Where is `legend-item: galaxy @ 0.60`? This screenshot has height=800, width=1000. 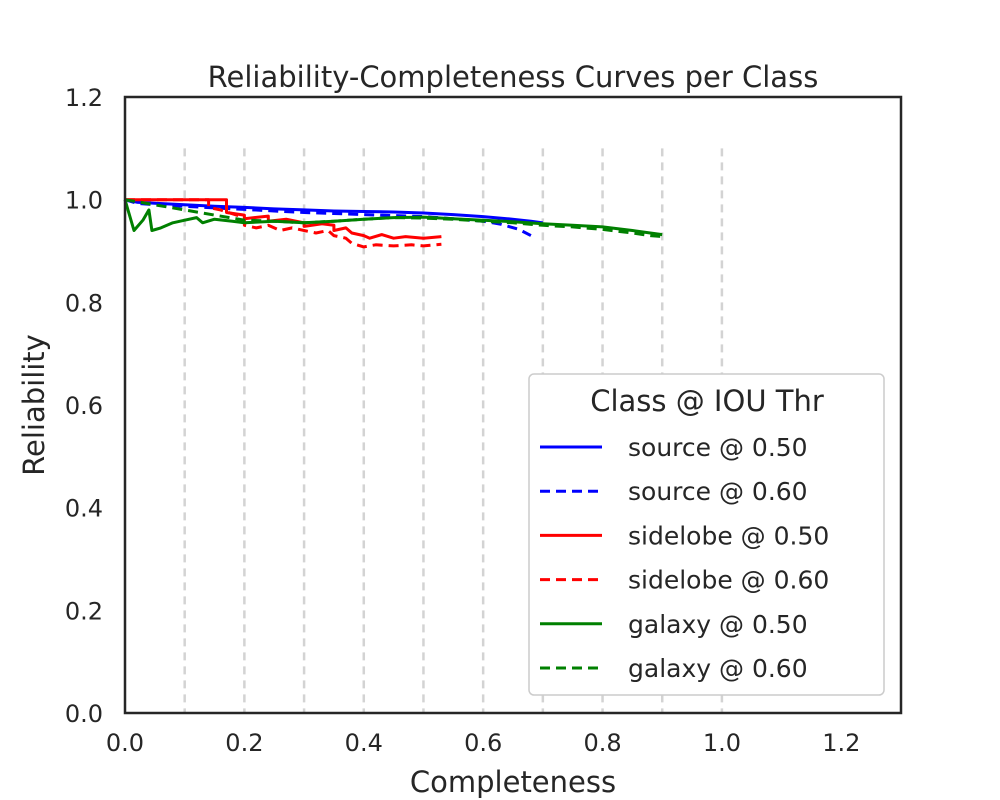
legend-item: galaxy @ 0.60 is located at coordinates (674, 668).